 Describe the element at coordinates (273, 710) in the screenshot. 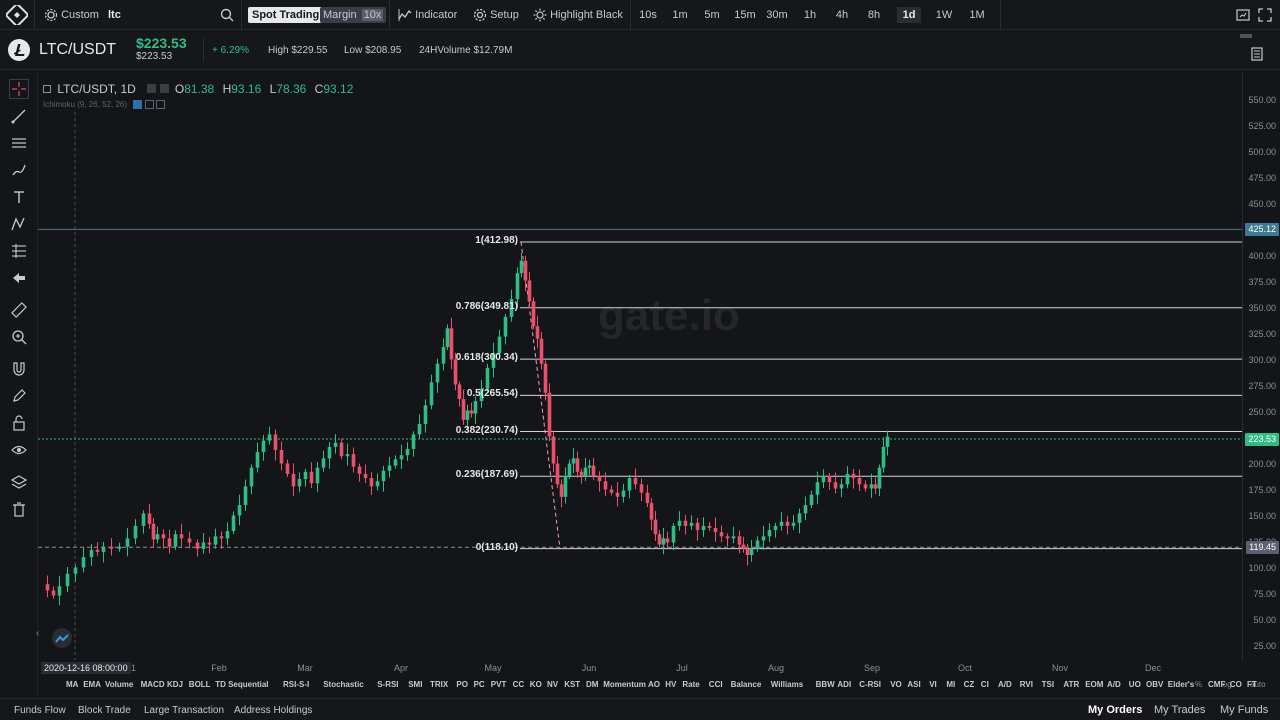

I see `tab-address-holdings: Address Holdings` at that location.